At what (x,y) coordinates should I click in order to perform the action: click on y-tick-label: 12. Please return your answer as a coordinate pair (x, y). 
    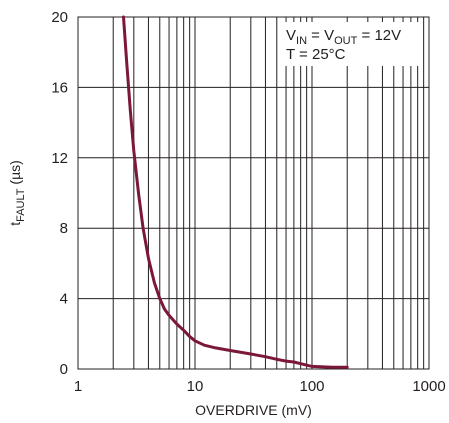
    Looking at the image, I should click on (59, 158).